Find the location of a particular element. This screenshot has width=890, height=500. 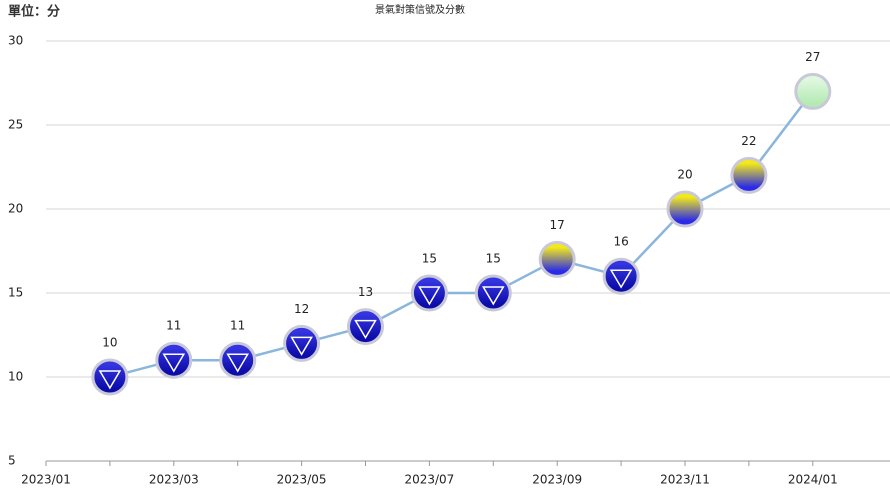

x-tick-label: 2023/03 is located at coordinates (174, 480).